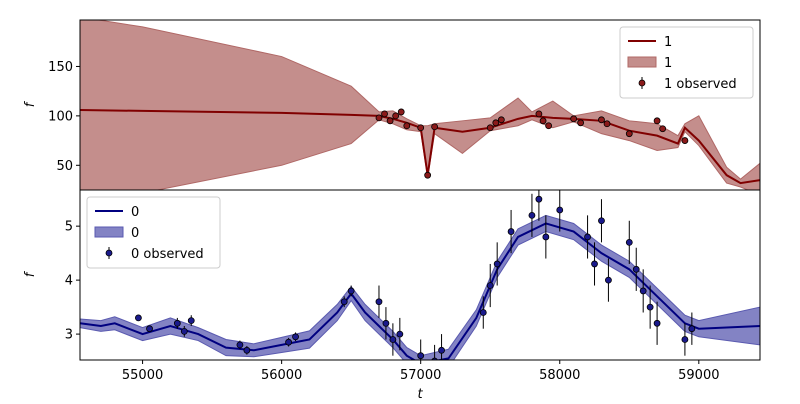 Image resolution: width=800 pixels, height=404 pixels. Describe the element at coordinates (64, 166) in the screenshot. I see `y-tick-label: 50` at that location.